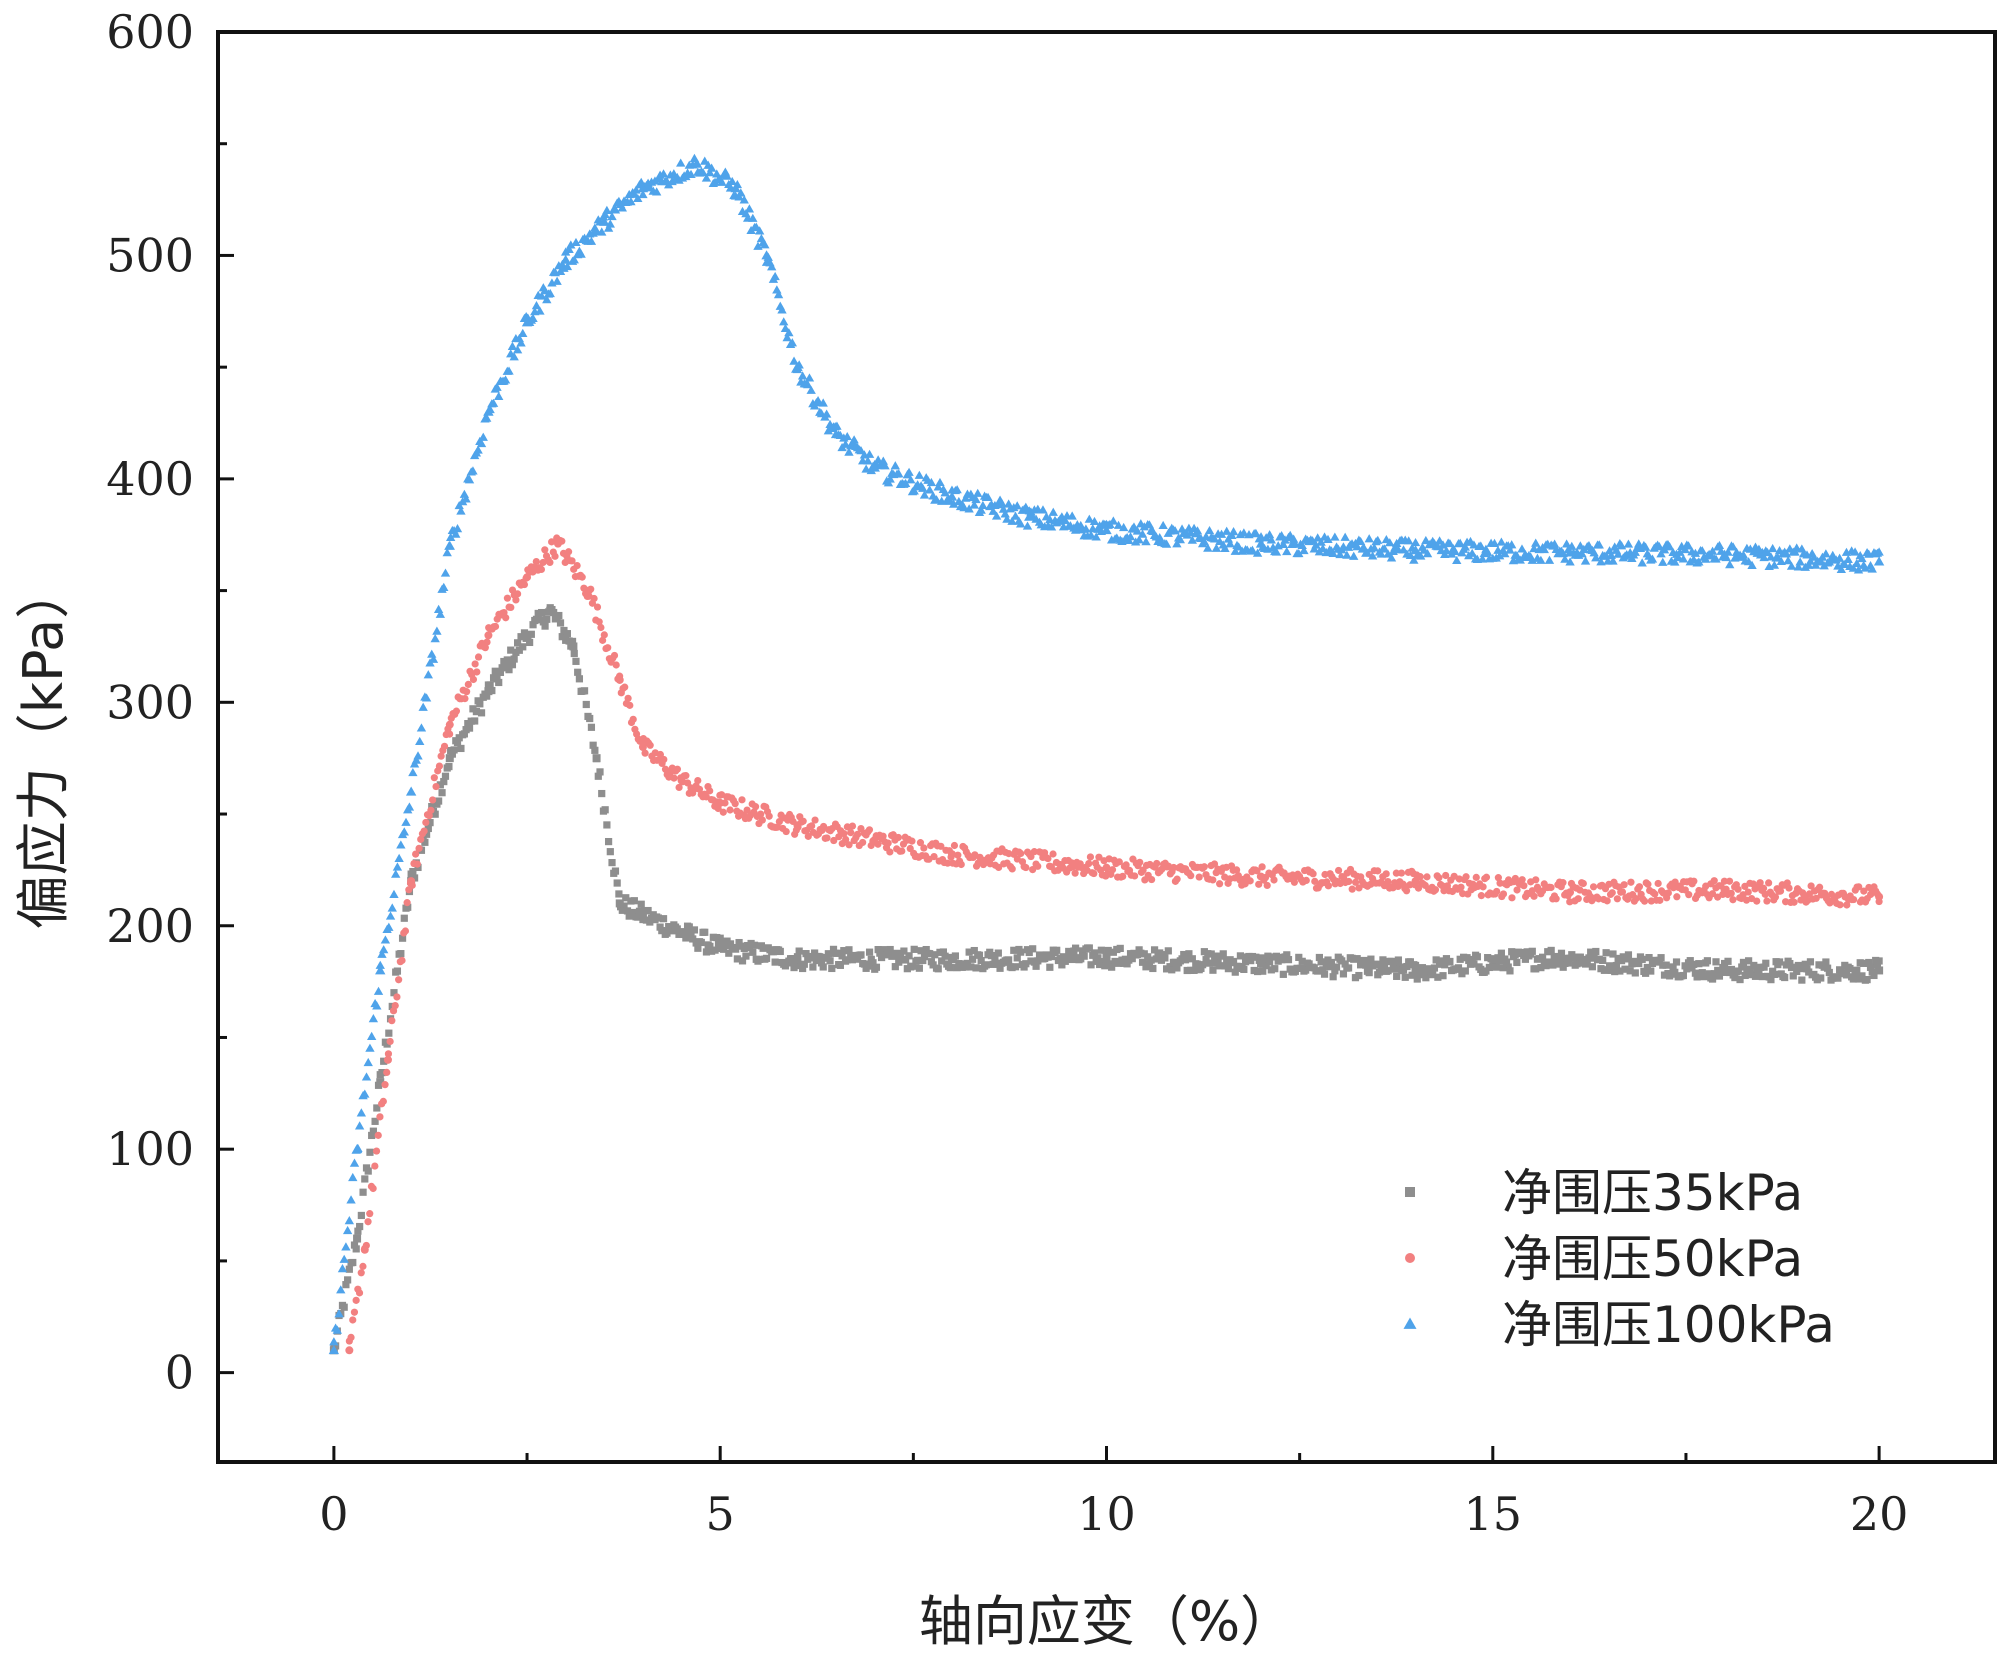 This screenshot has width=2000, height=1659. I want to click on y-axis-title: 偏应力（kPa）, so click(43, 747).